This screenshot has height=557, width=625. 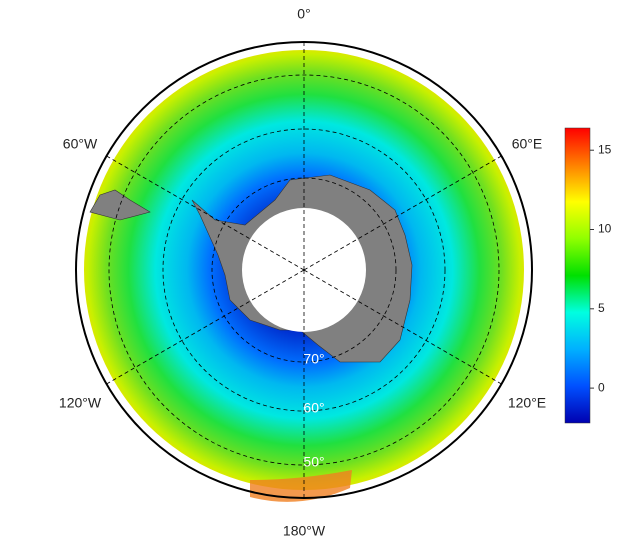 I want to click on latitude-label: 70°, so click(x=313, y=359).